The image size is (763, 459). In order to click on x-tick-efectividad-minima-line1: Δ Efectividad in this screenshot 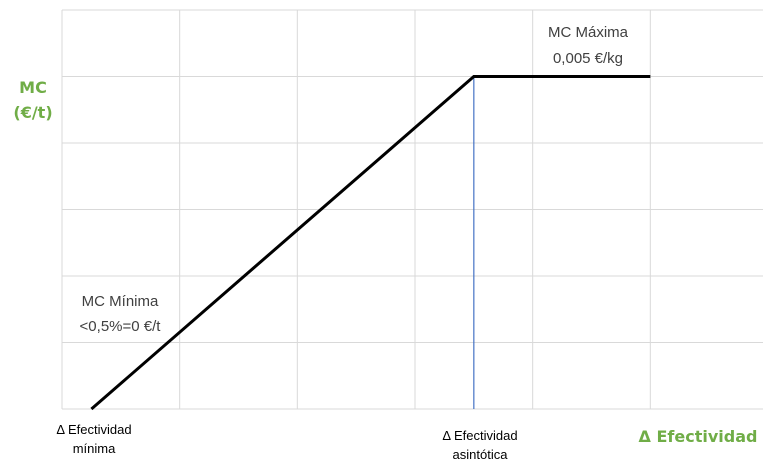, I will do `click(93, 429)`.